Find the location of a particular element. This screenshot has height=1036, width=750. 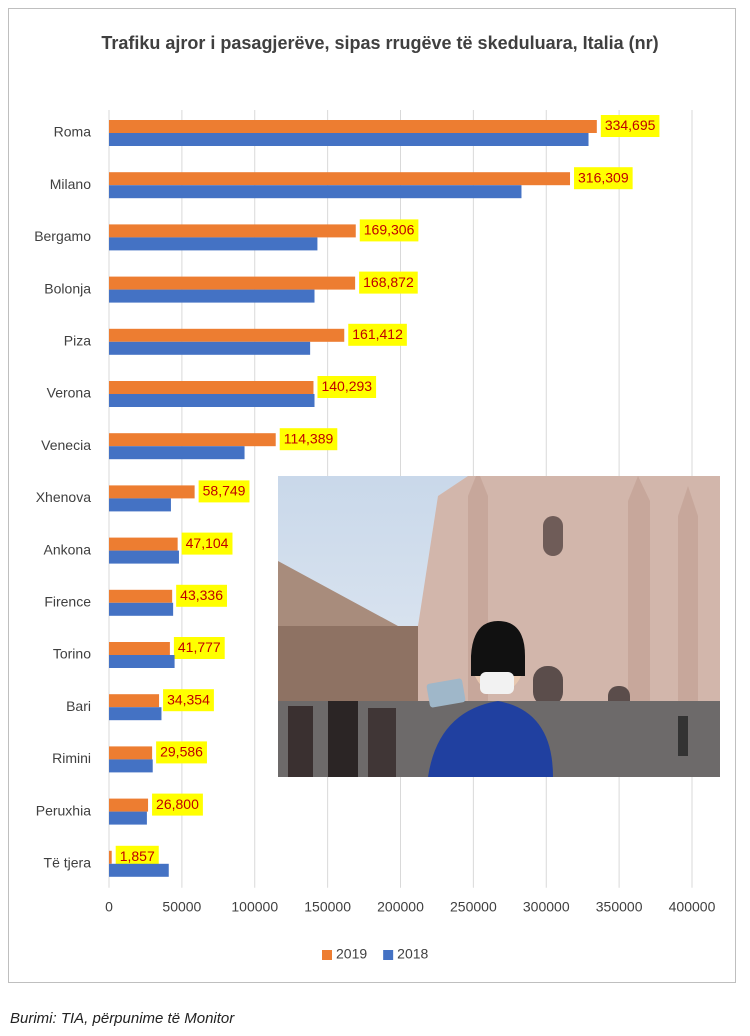

data-label: 161,412 is located at coordinates (377, 334).